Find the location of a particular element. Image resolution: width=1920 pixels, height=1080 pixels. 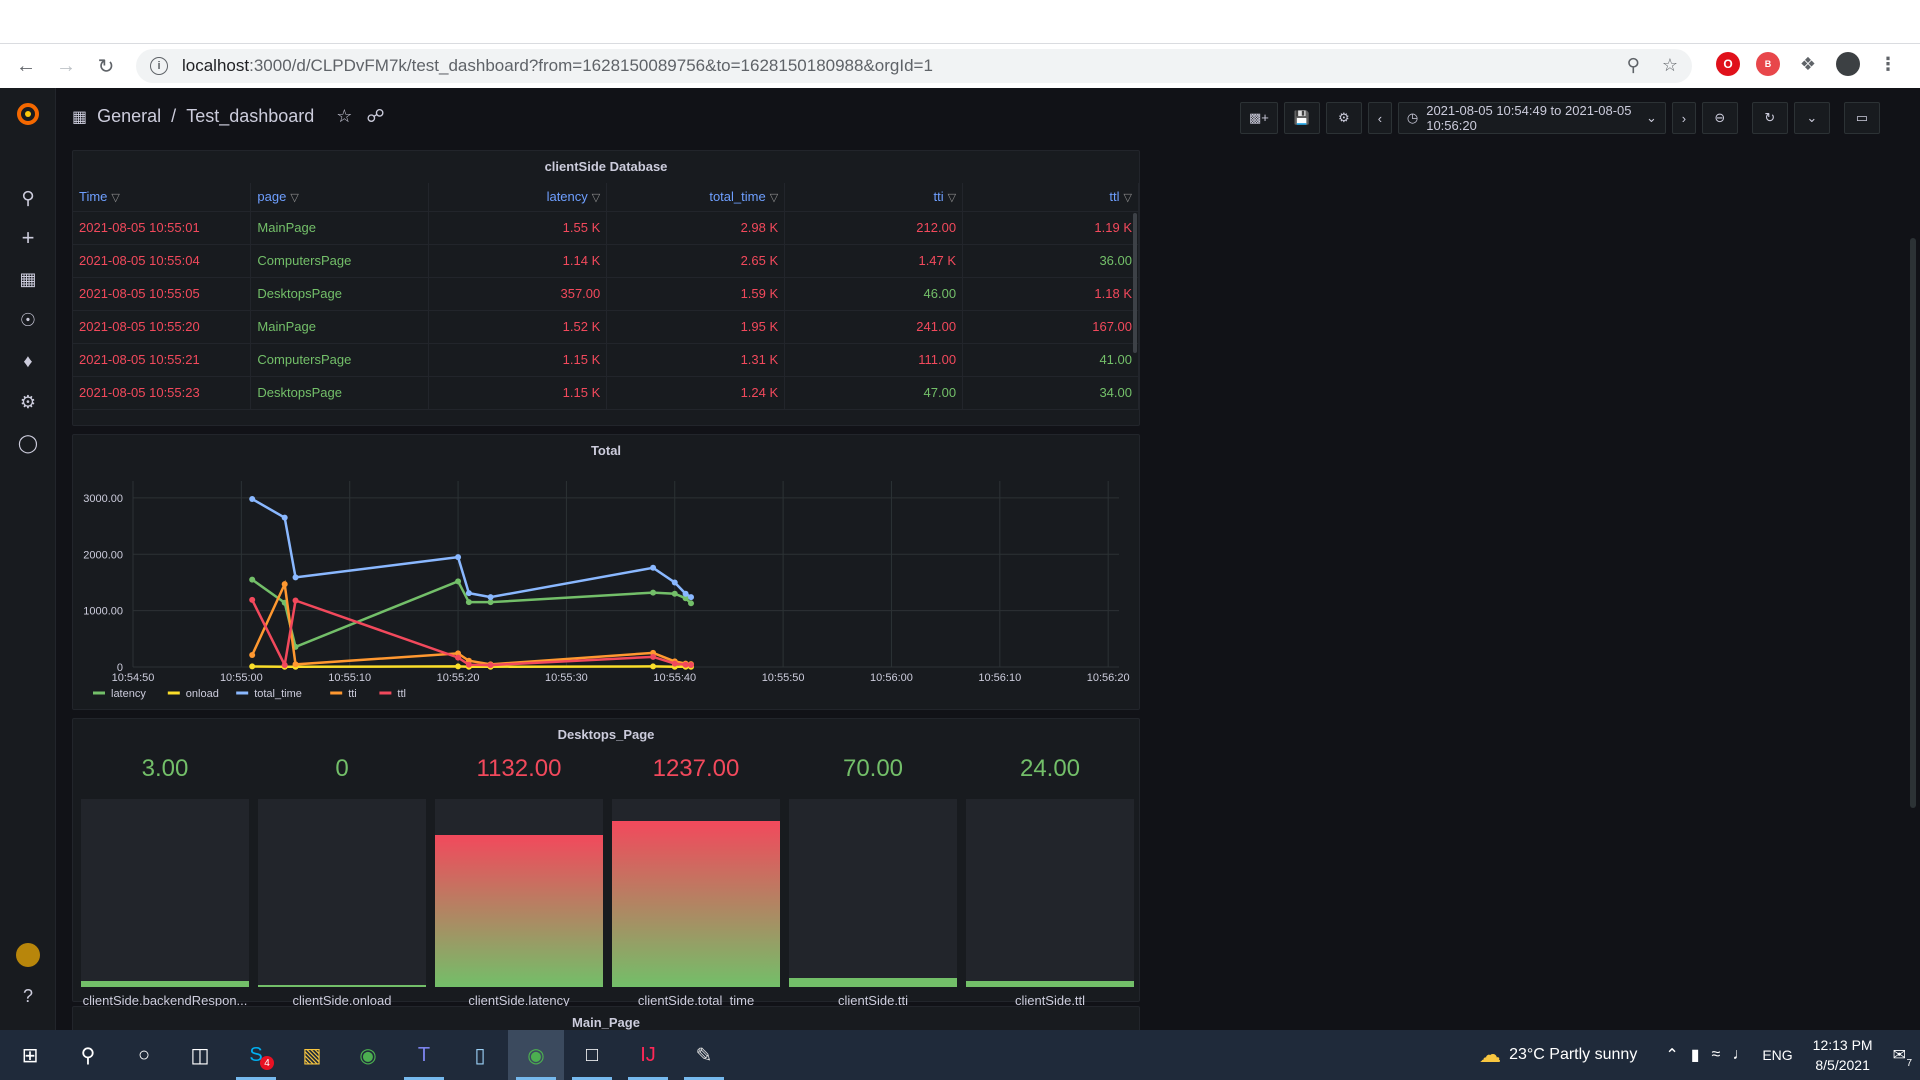

cortana-icon: ○ is located at coordinates (144, 1054).